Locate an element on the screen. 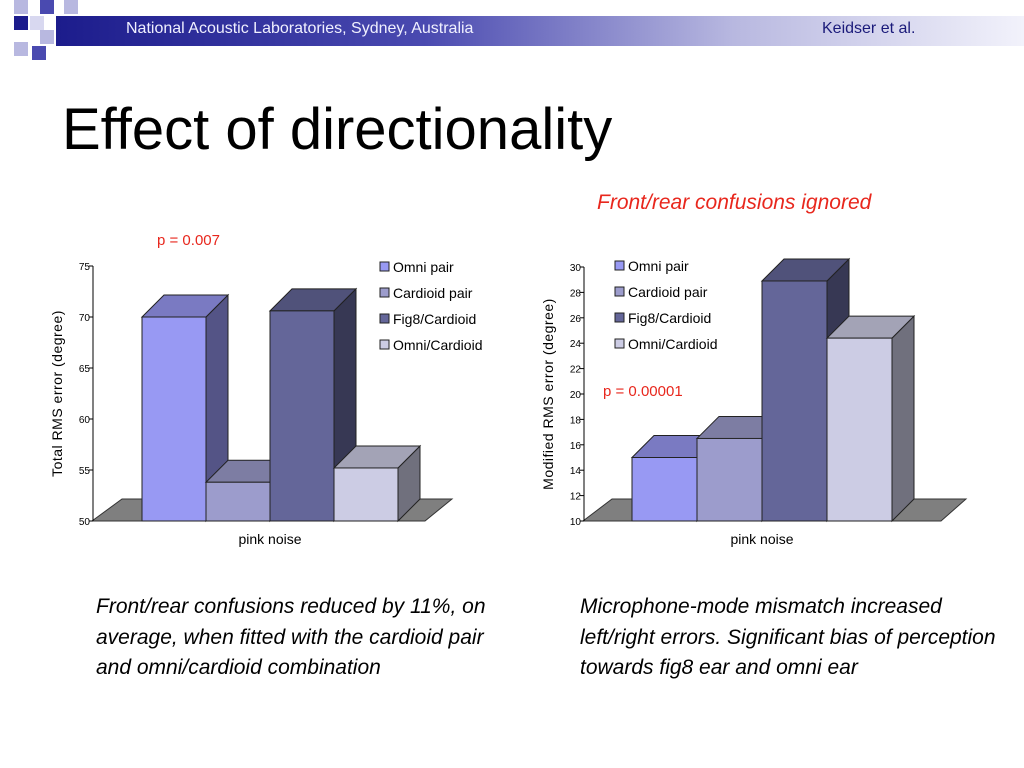 Image resolution: width=1024 pixels, height=768 pixels. y-tick-label: 55 is located at coordinates (85, 471).